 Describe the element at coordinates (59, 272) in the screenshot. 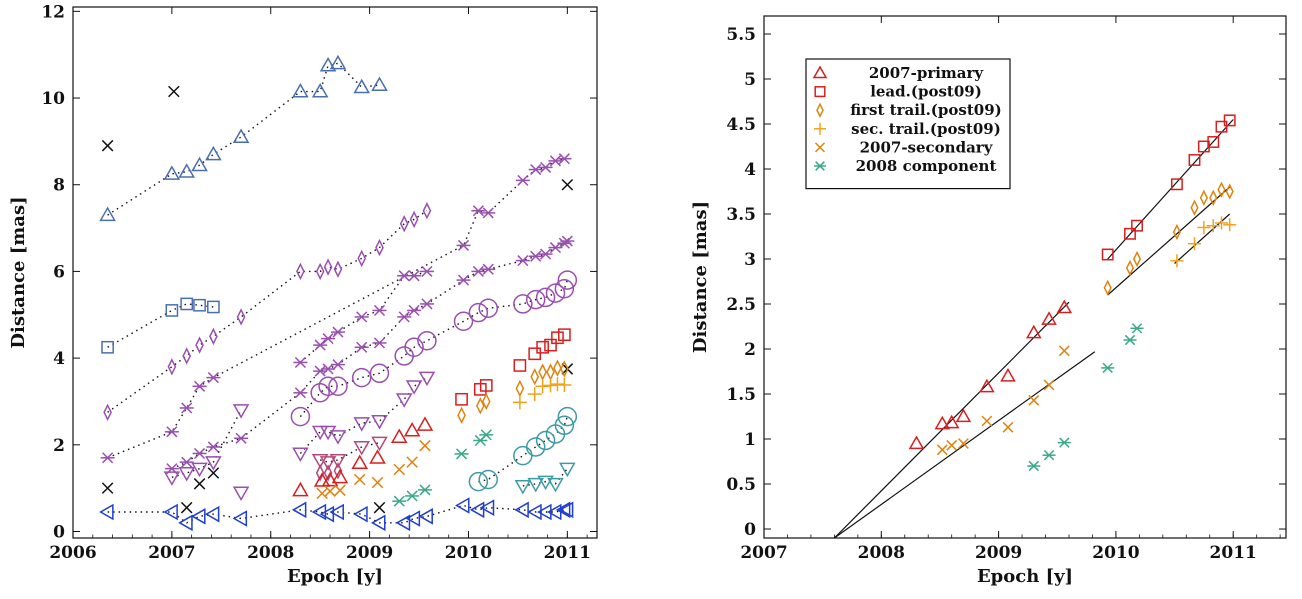

I see `left-y-tick-label: 6` at that location.